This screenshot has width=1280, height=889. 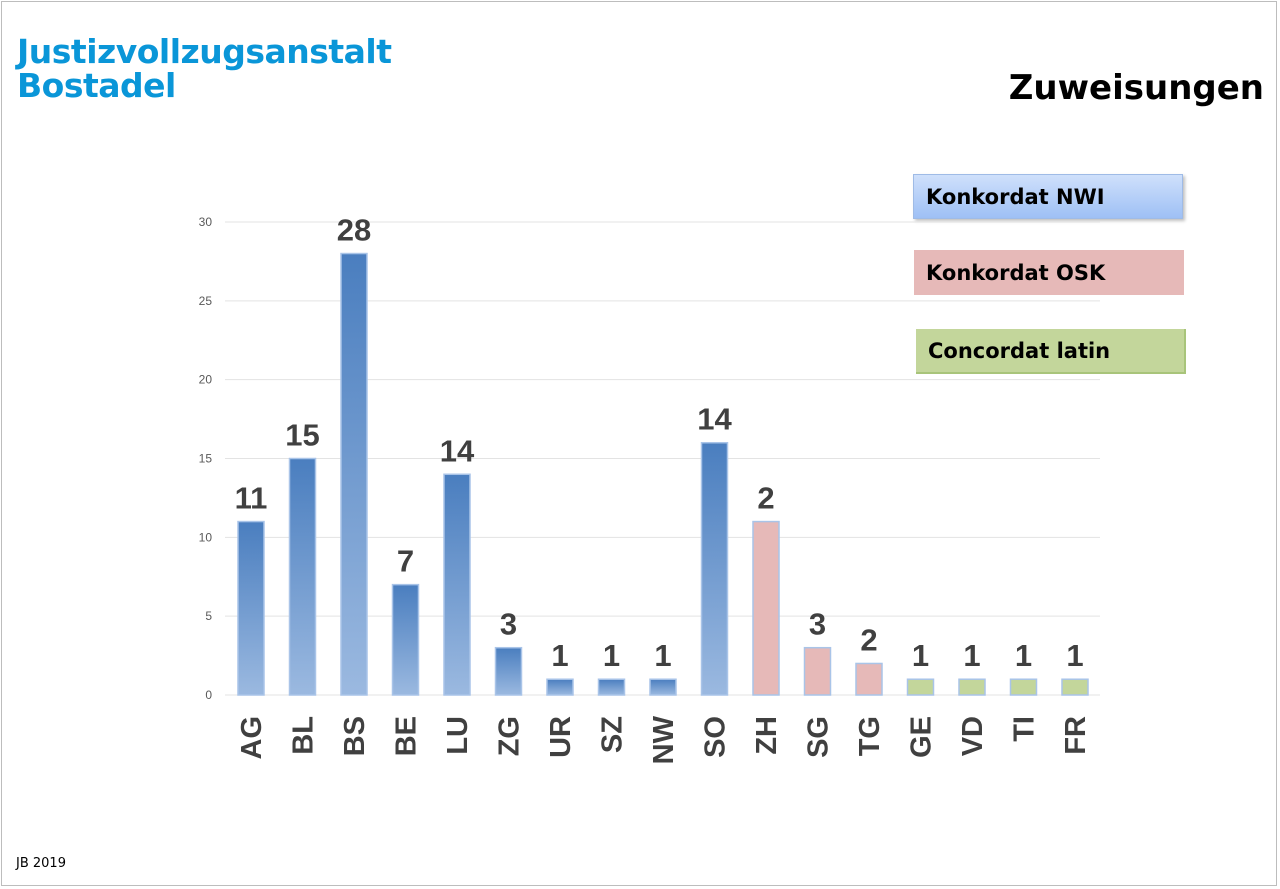 What do you see at coordinates (1075, 687) in the screenshot?
I see `bar-fr` at bounding box center [1075, 687].